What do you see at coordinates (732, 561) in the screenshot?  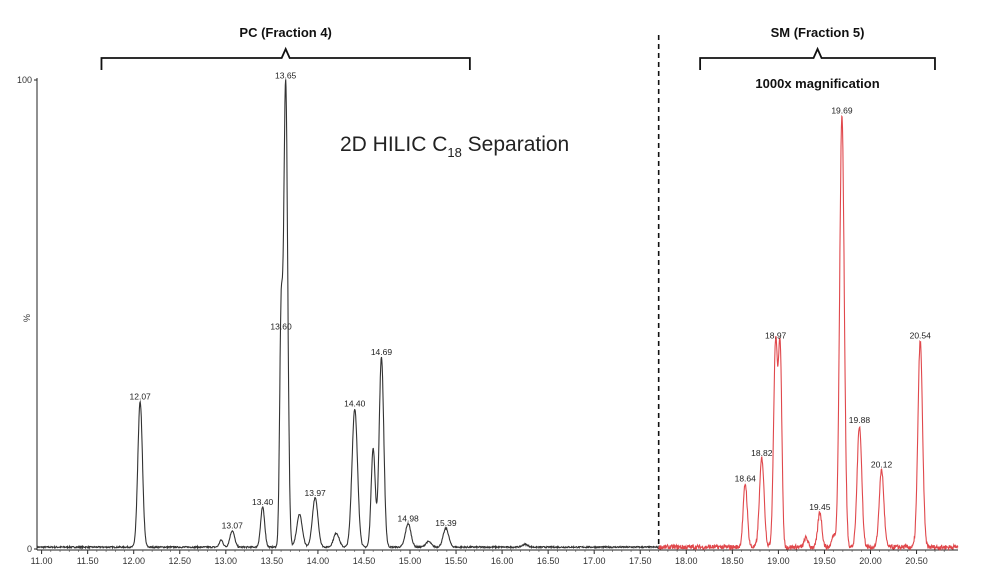 I see `x-tick-label: 18.50` at bounding box center [732, 561].